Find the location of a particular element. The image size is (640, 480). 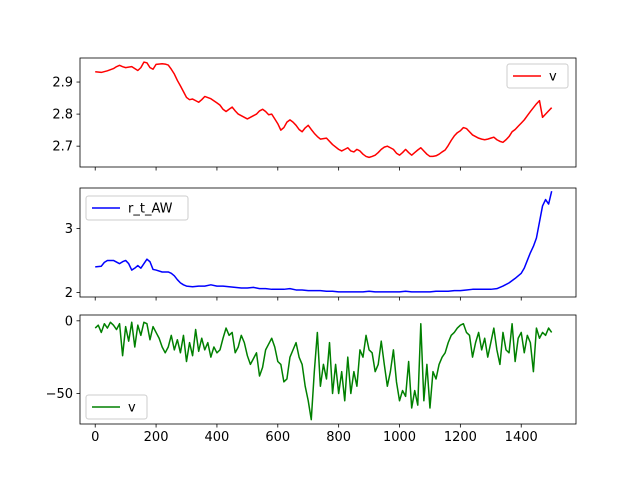

subplot-0-legend: v is located at coordinates (537, 76).